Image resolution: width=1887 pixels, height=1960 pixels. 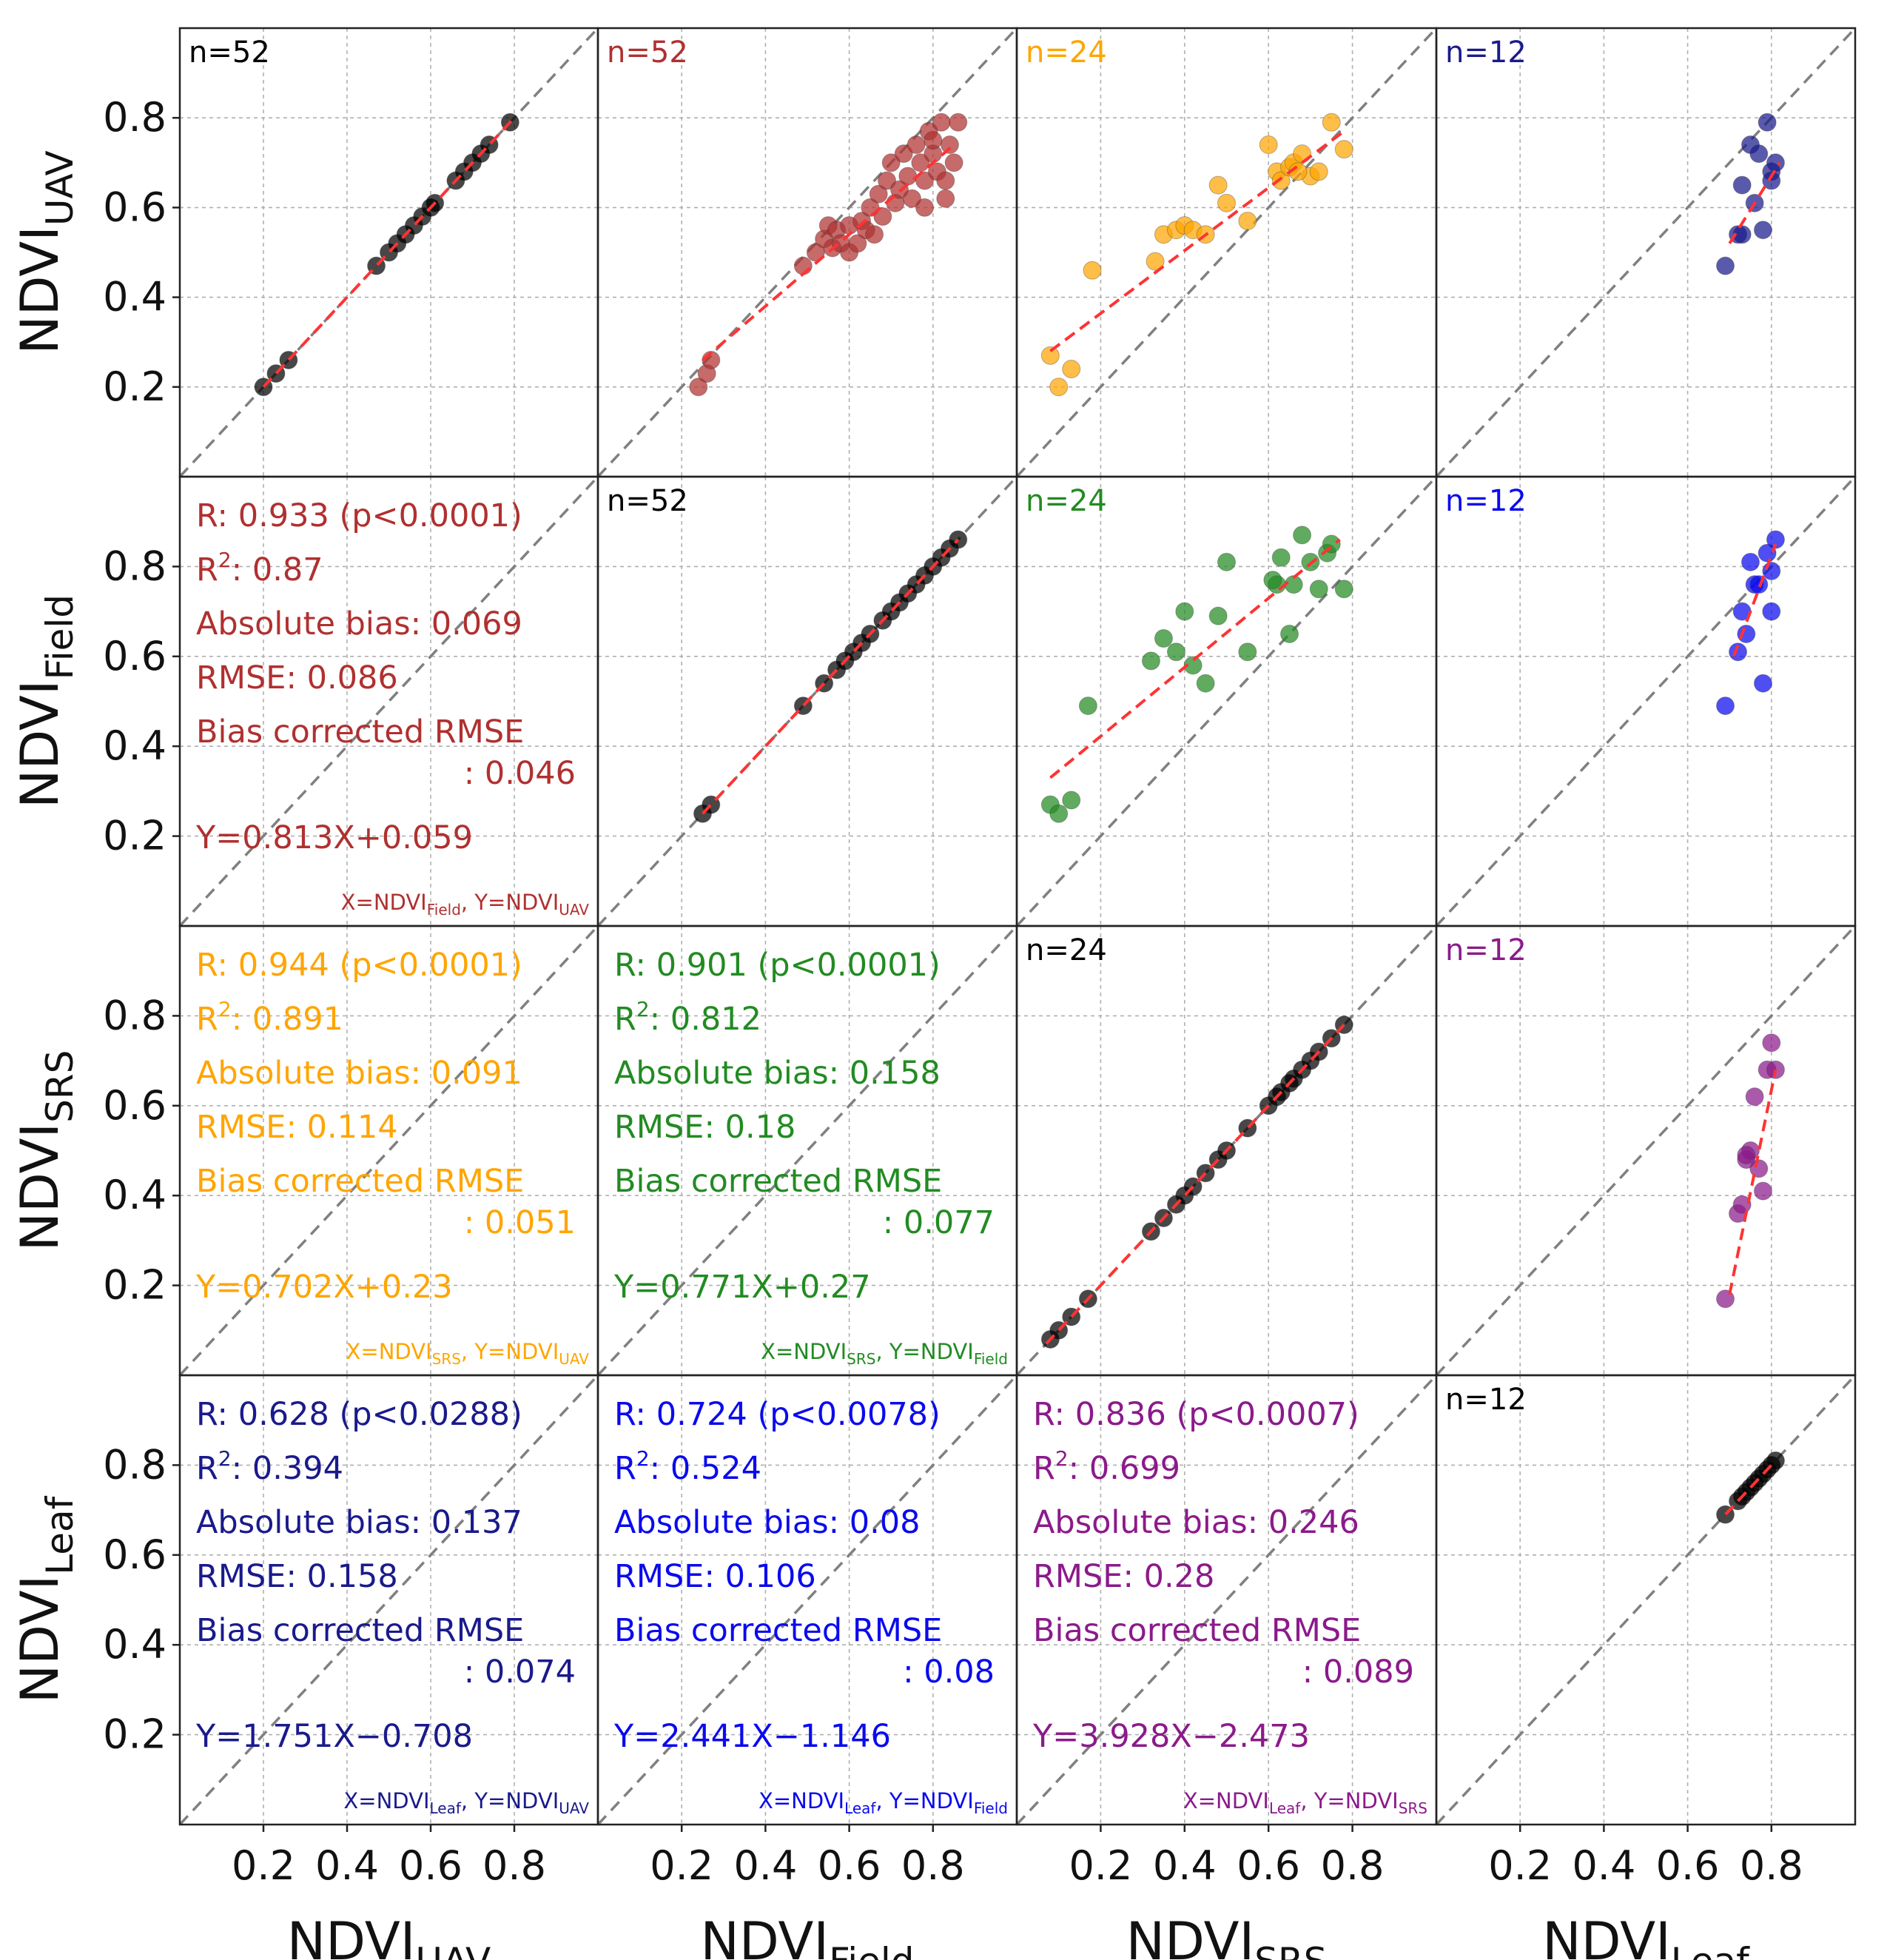 What do you see at coordinates (1358, 1672) in the screenshot?
I see `bias-corrected-rmse-value: : 0.089` at bounding box center [1358, 1672].